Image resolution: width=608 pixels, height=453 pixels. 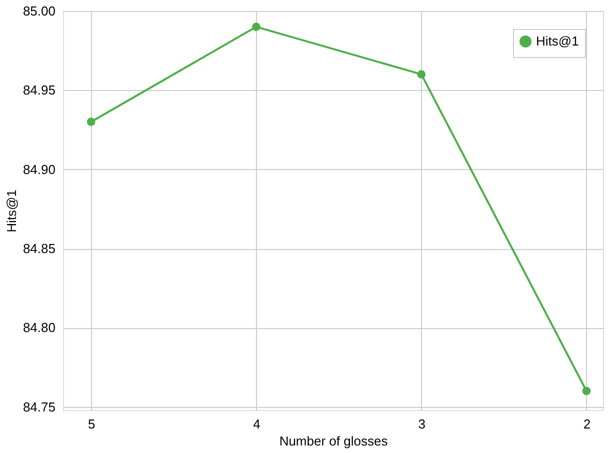 What do you see at coordinates (39, 90) in the screenshot?
I see `y-tick-label: 84.95` at bounding box center [39, 90].